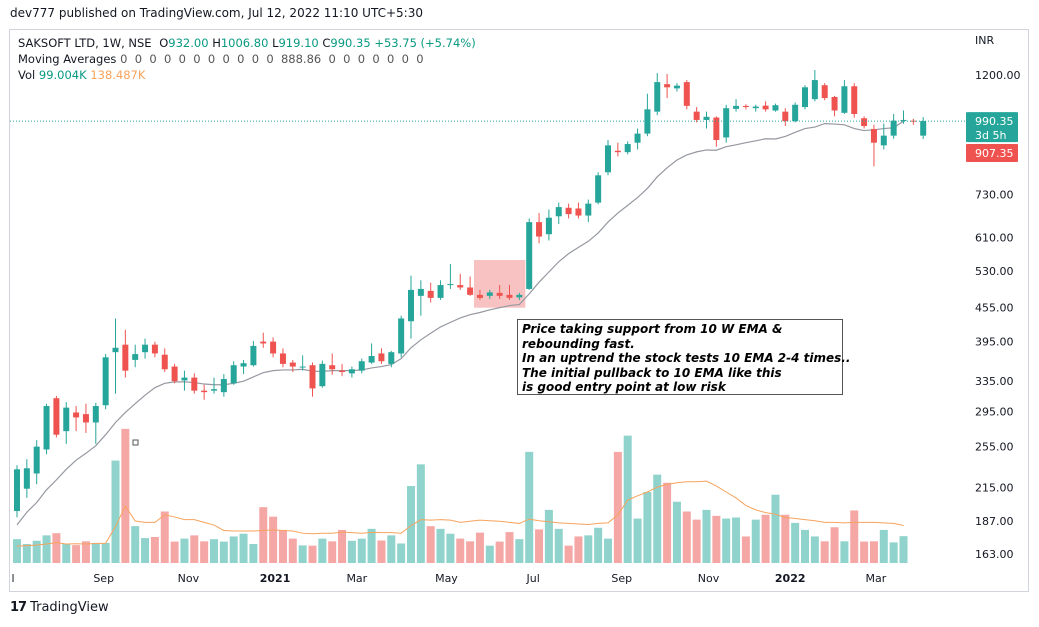 Image resolution: width=1039 pixels, height=627 pixels. What do you see at coordinates (709, 578) in the screenshot?
I see `x-tick-label: Nov` at bounding box center [709, 578].